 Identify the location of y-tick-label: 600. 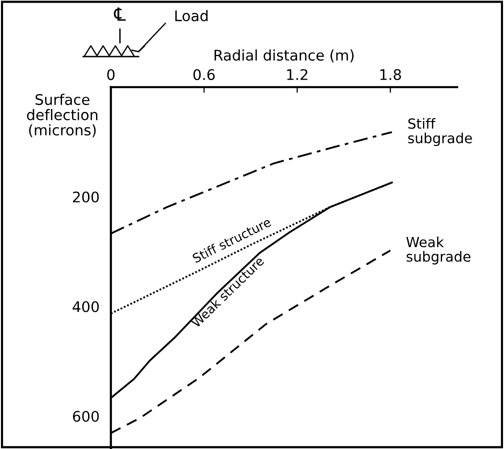
(85, 416).